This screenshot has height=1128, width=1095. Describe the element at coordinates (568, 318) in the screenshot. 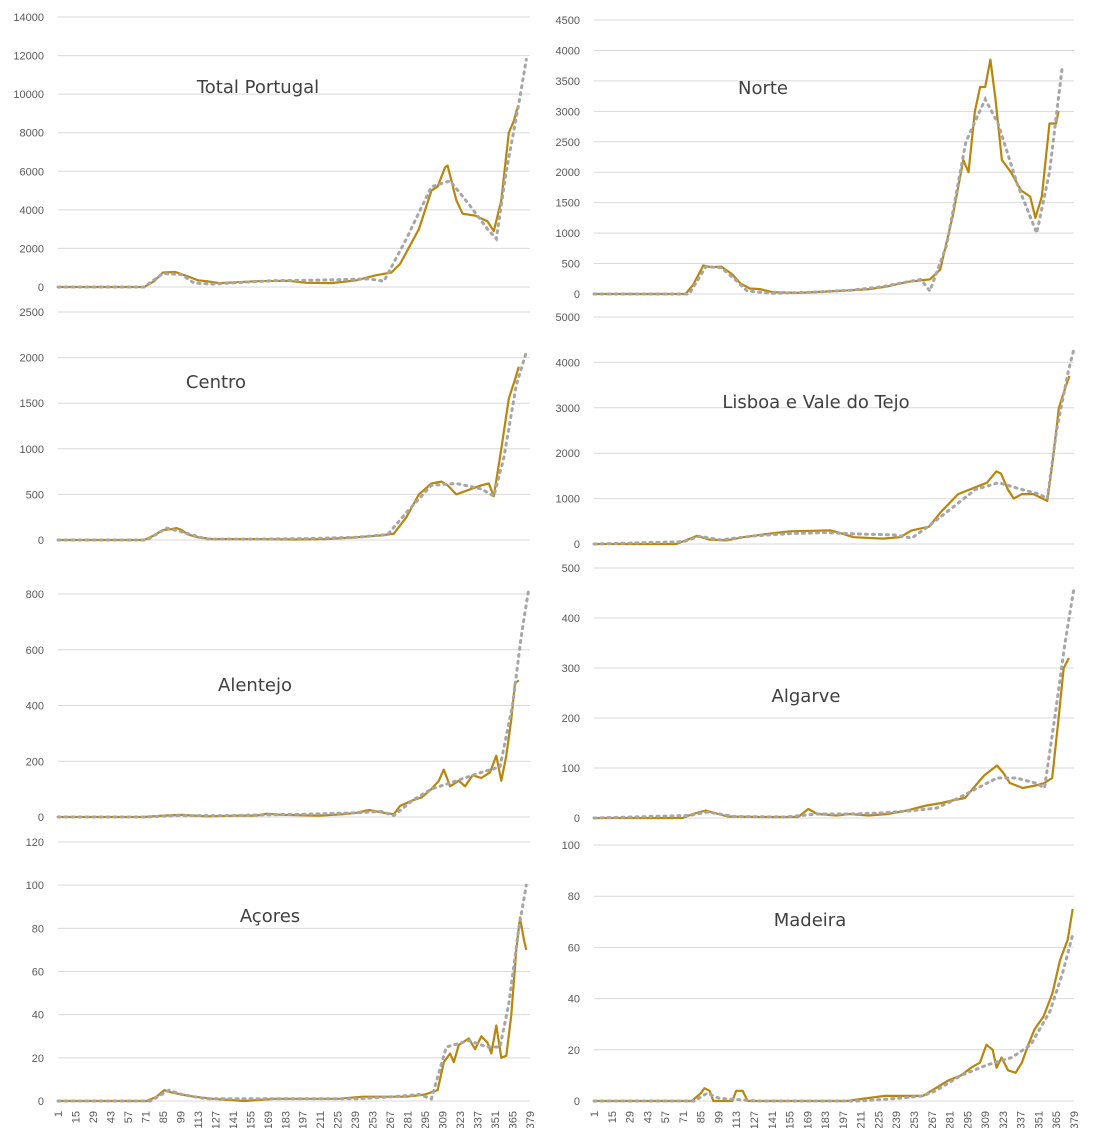

I see `y-tick-label: 5000` at that location.